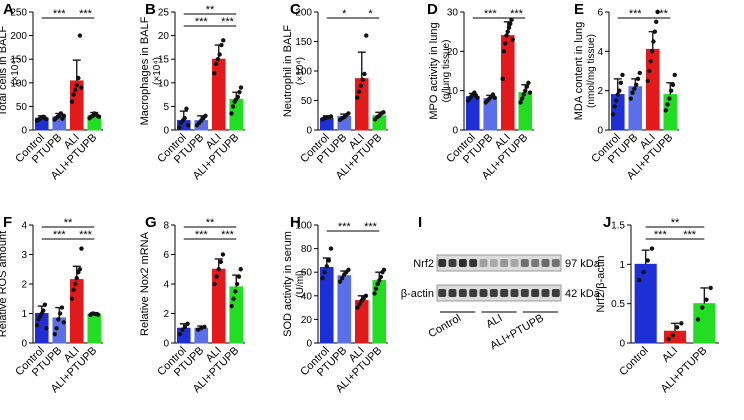  I want to click on y-tick-label: 60, so click(307, 273).